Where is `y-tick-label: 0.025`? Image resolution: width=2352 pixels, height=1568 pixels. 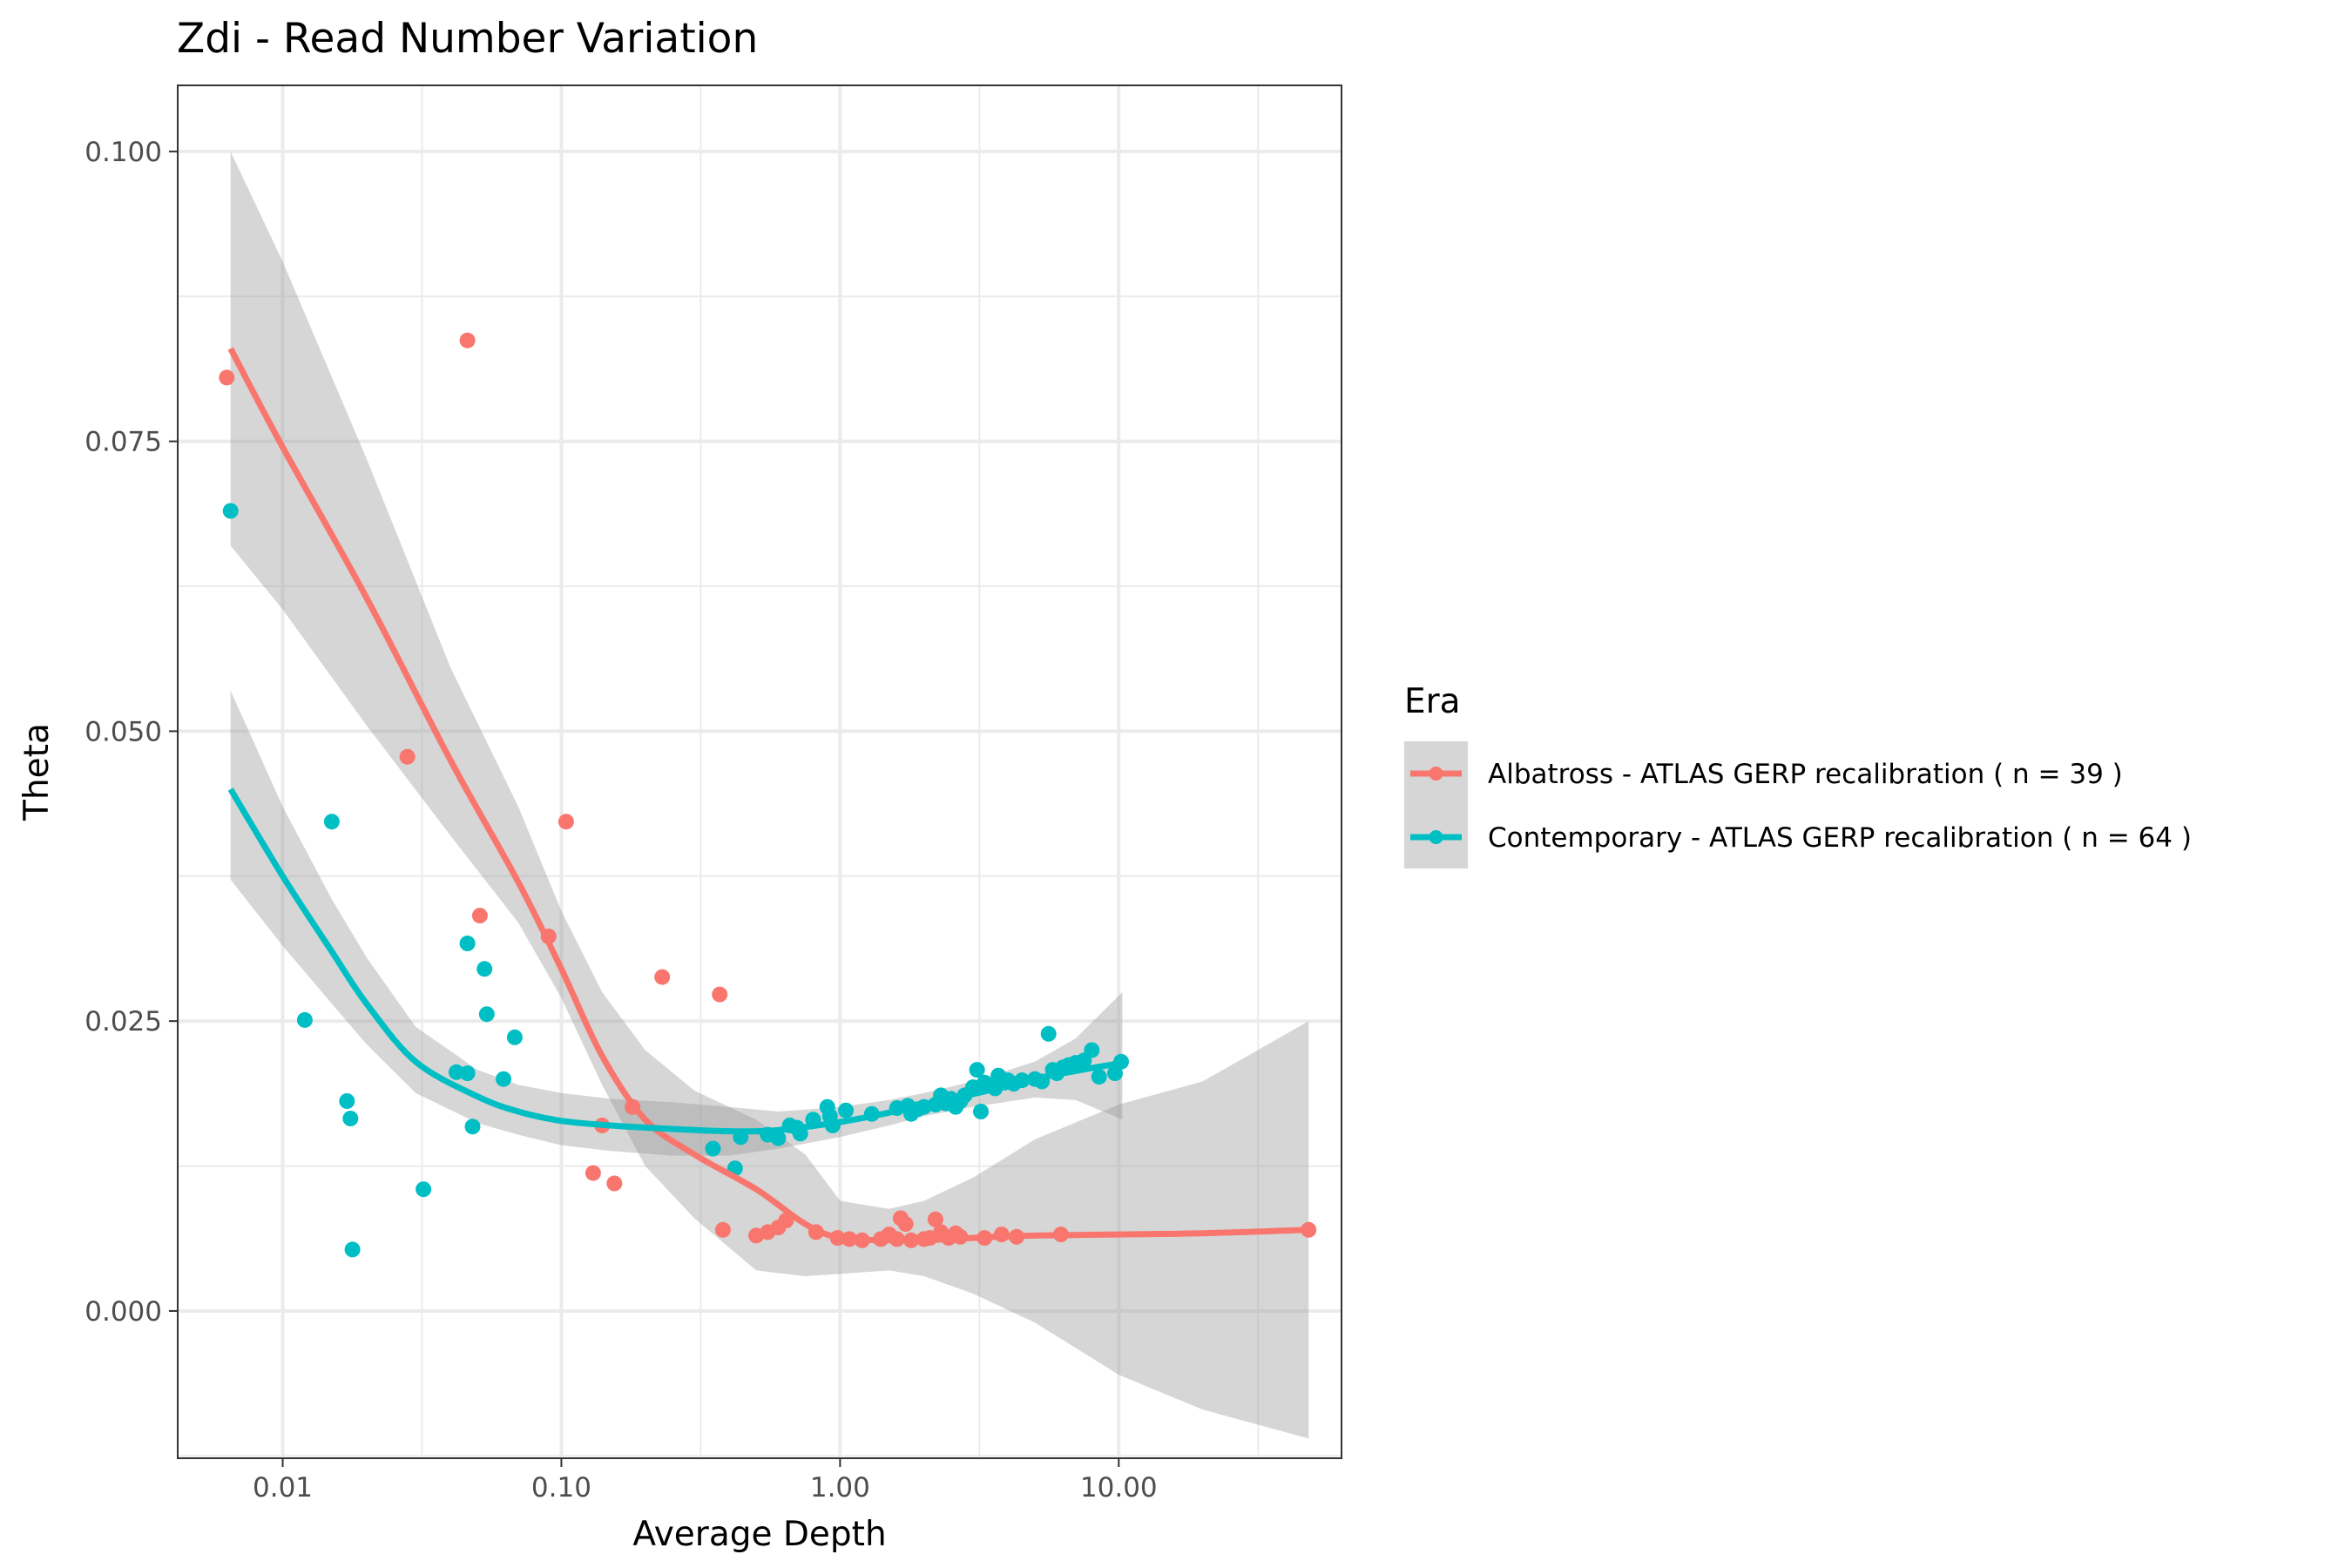
y-tick-label: 0.025 is located at coordinates (123, 1022).